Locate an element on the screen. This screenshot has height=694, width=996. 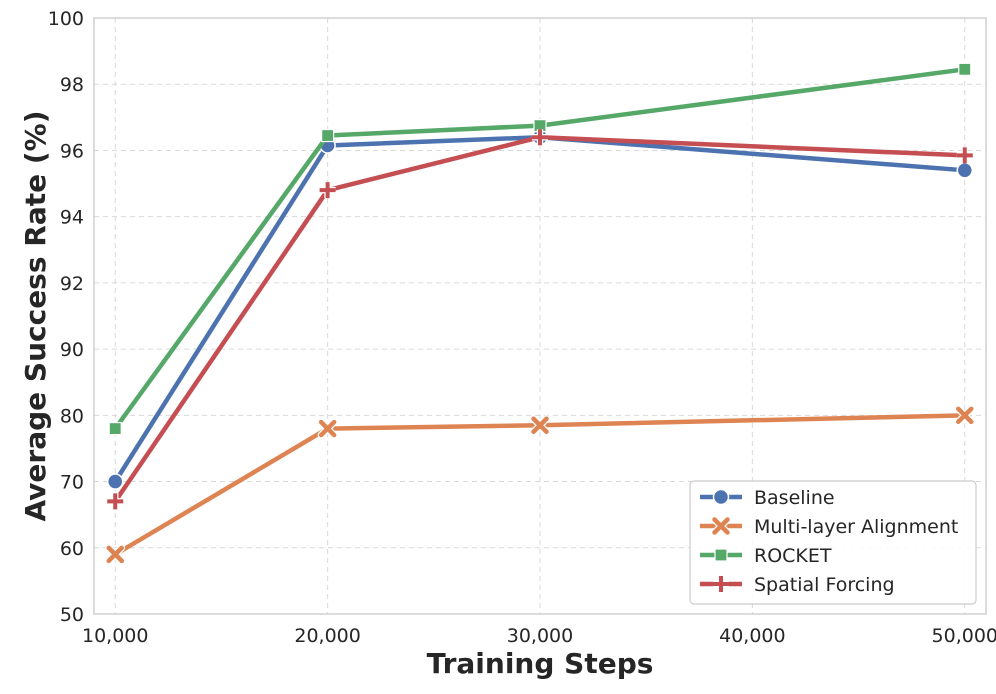
y-tick-label: 60 is located at coordinates (72, 549).